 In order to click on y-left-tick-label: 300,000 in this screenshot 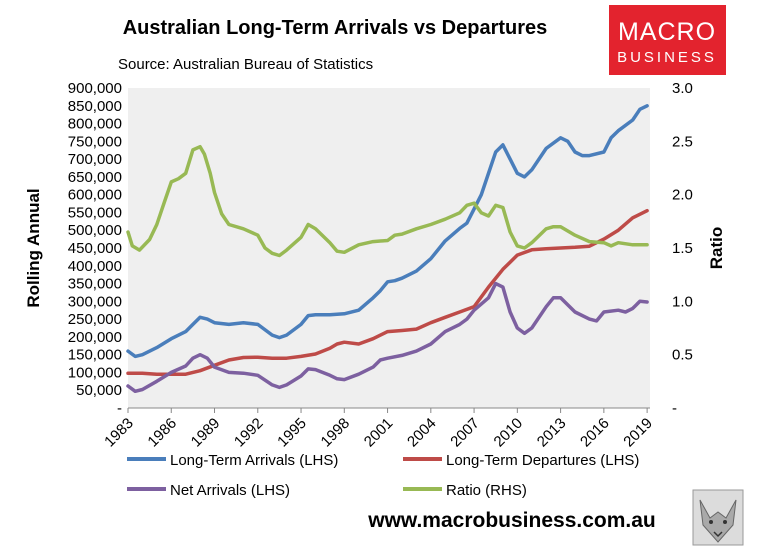, I will do `click(95, 301)`.